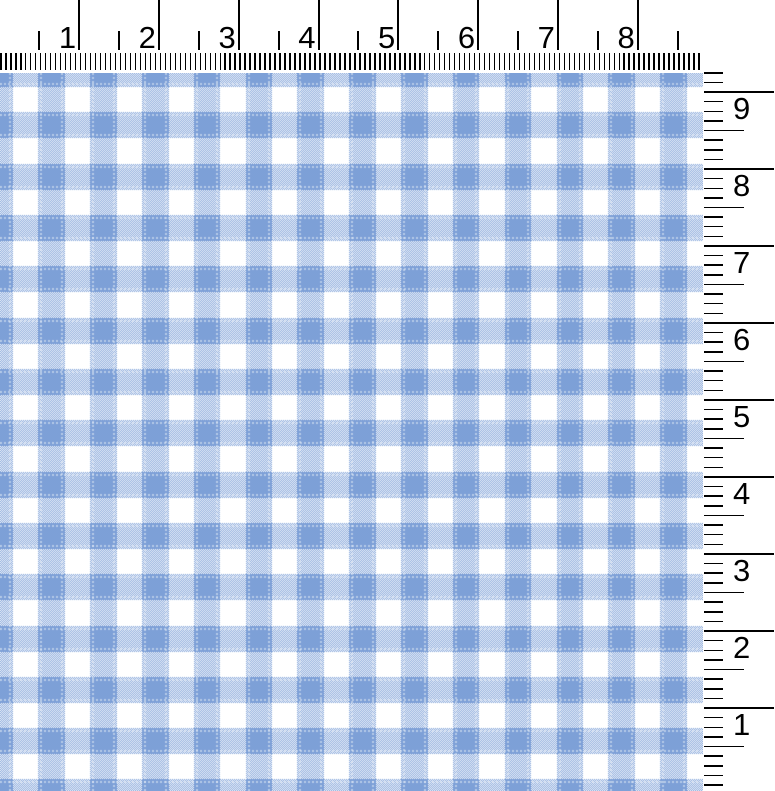 The image size is (775, 791). Describe the element at coordinates (546, 37) in the screenshot. I see `ruler-inch-label: 7` at that location.